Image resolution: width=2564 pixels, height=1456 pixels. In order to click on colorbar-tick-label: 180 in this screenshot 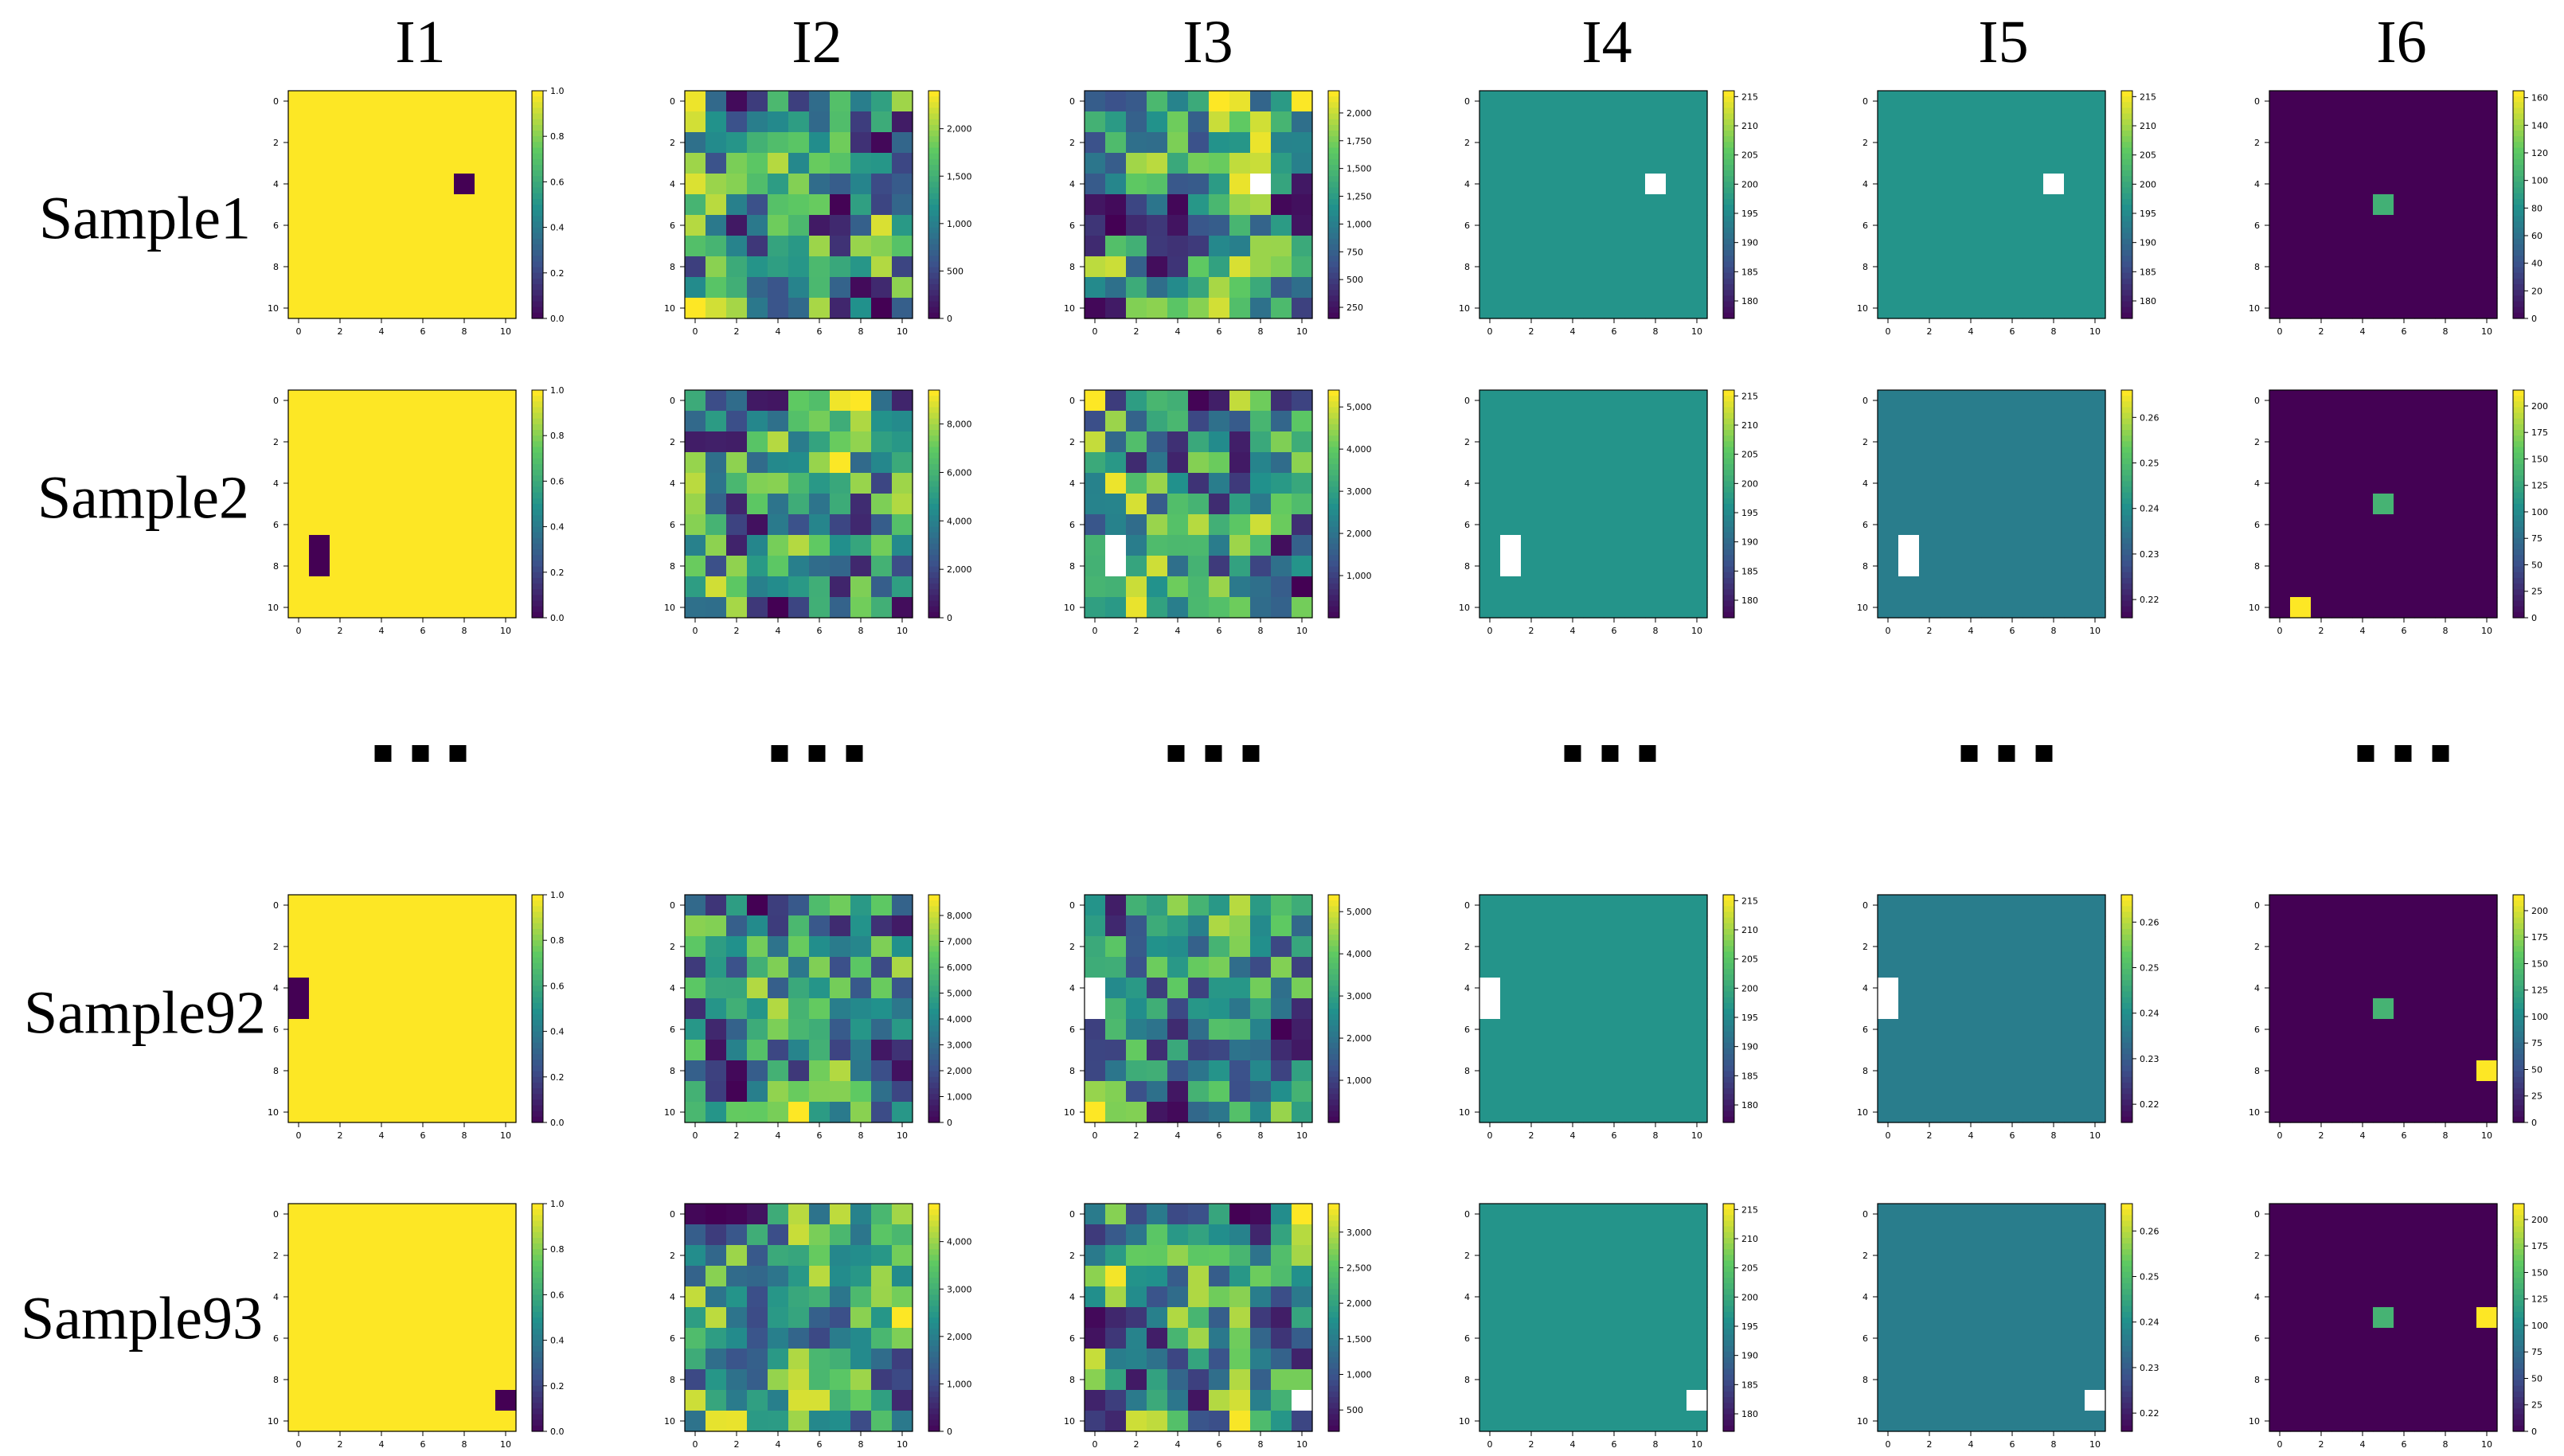, I will do `click(2148, 301)`.